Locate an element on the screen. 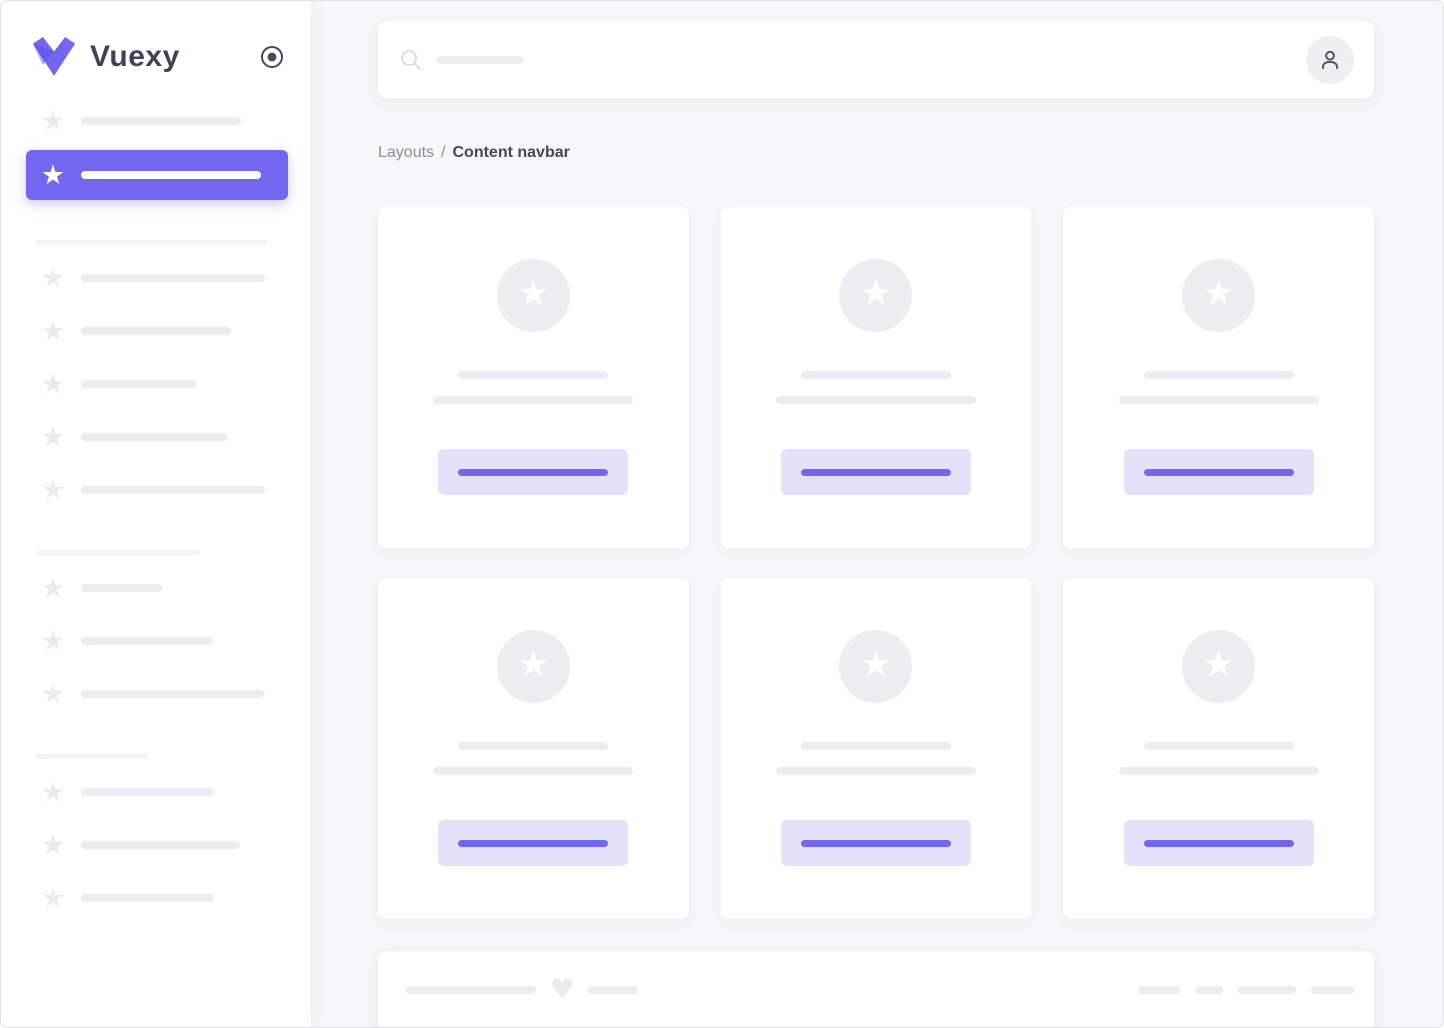 The height and width of the screenshot is (1028, 1444). breadcrumb: Layouts / Content navbar is located at coordinates (910, 153).